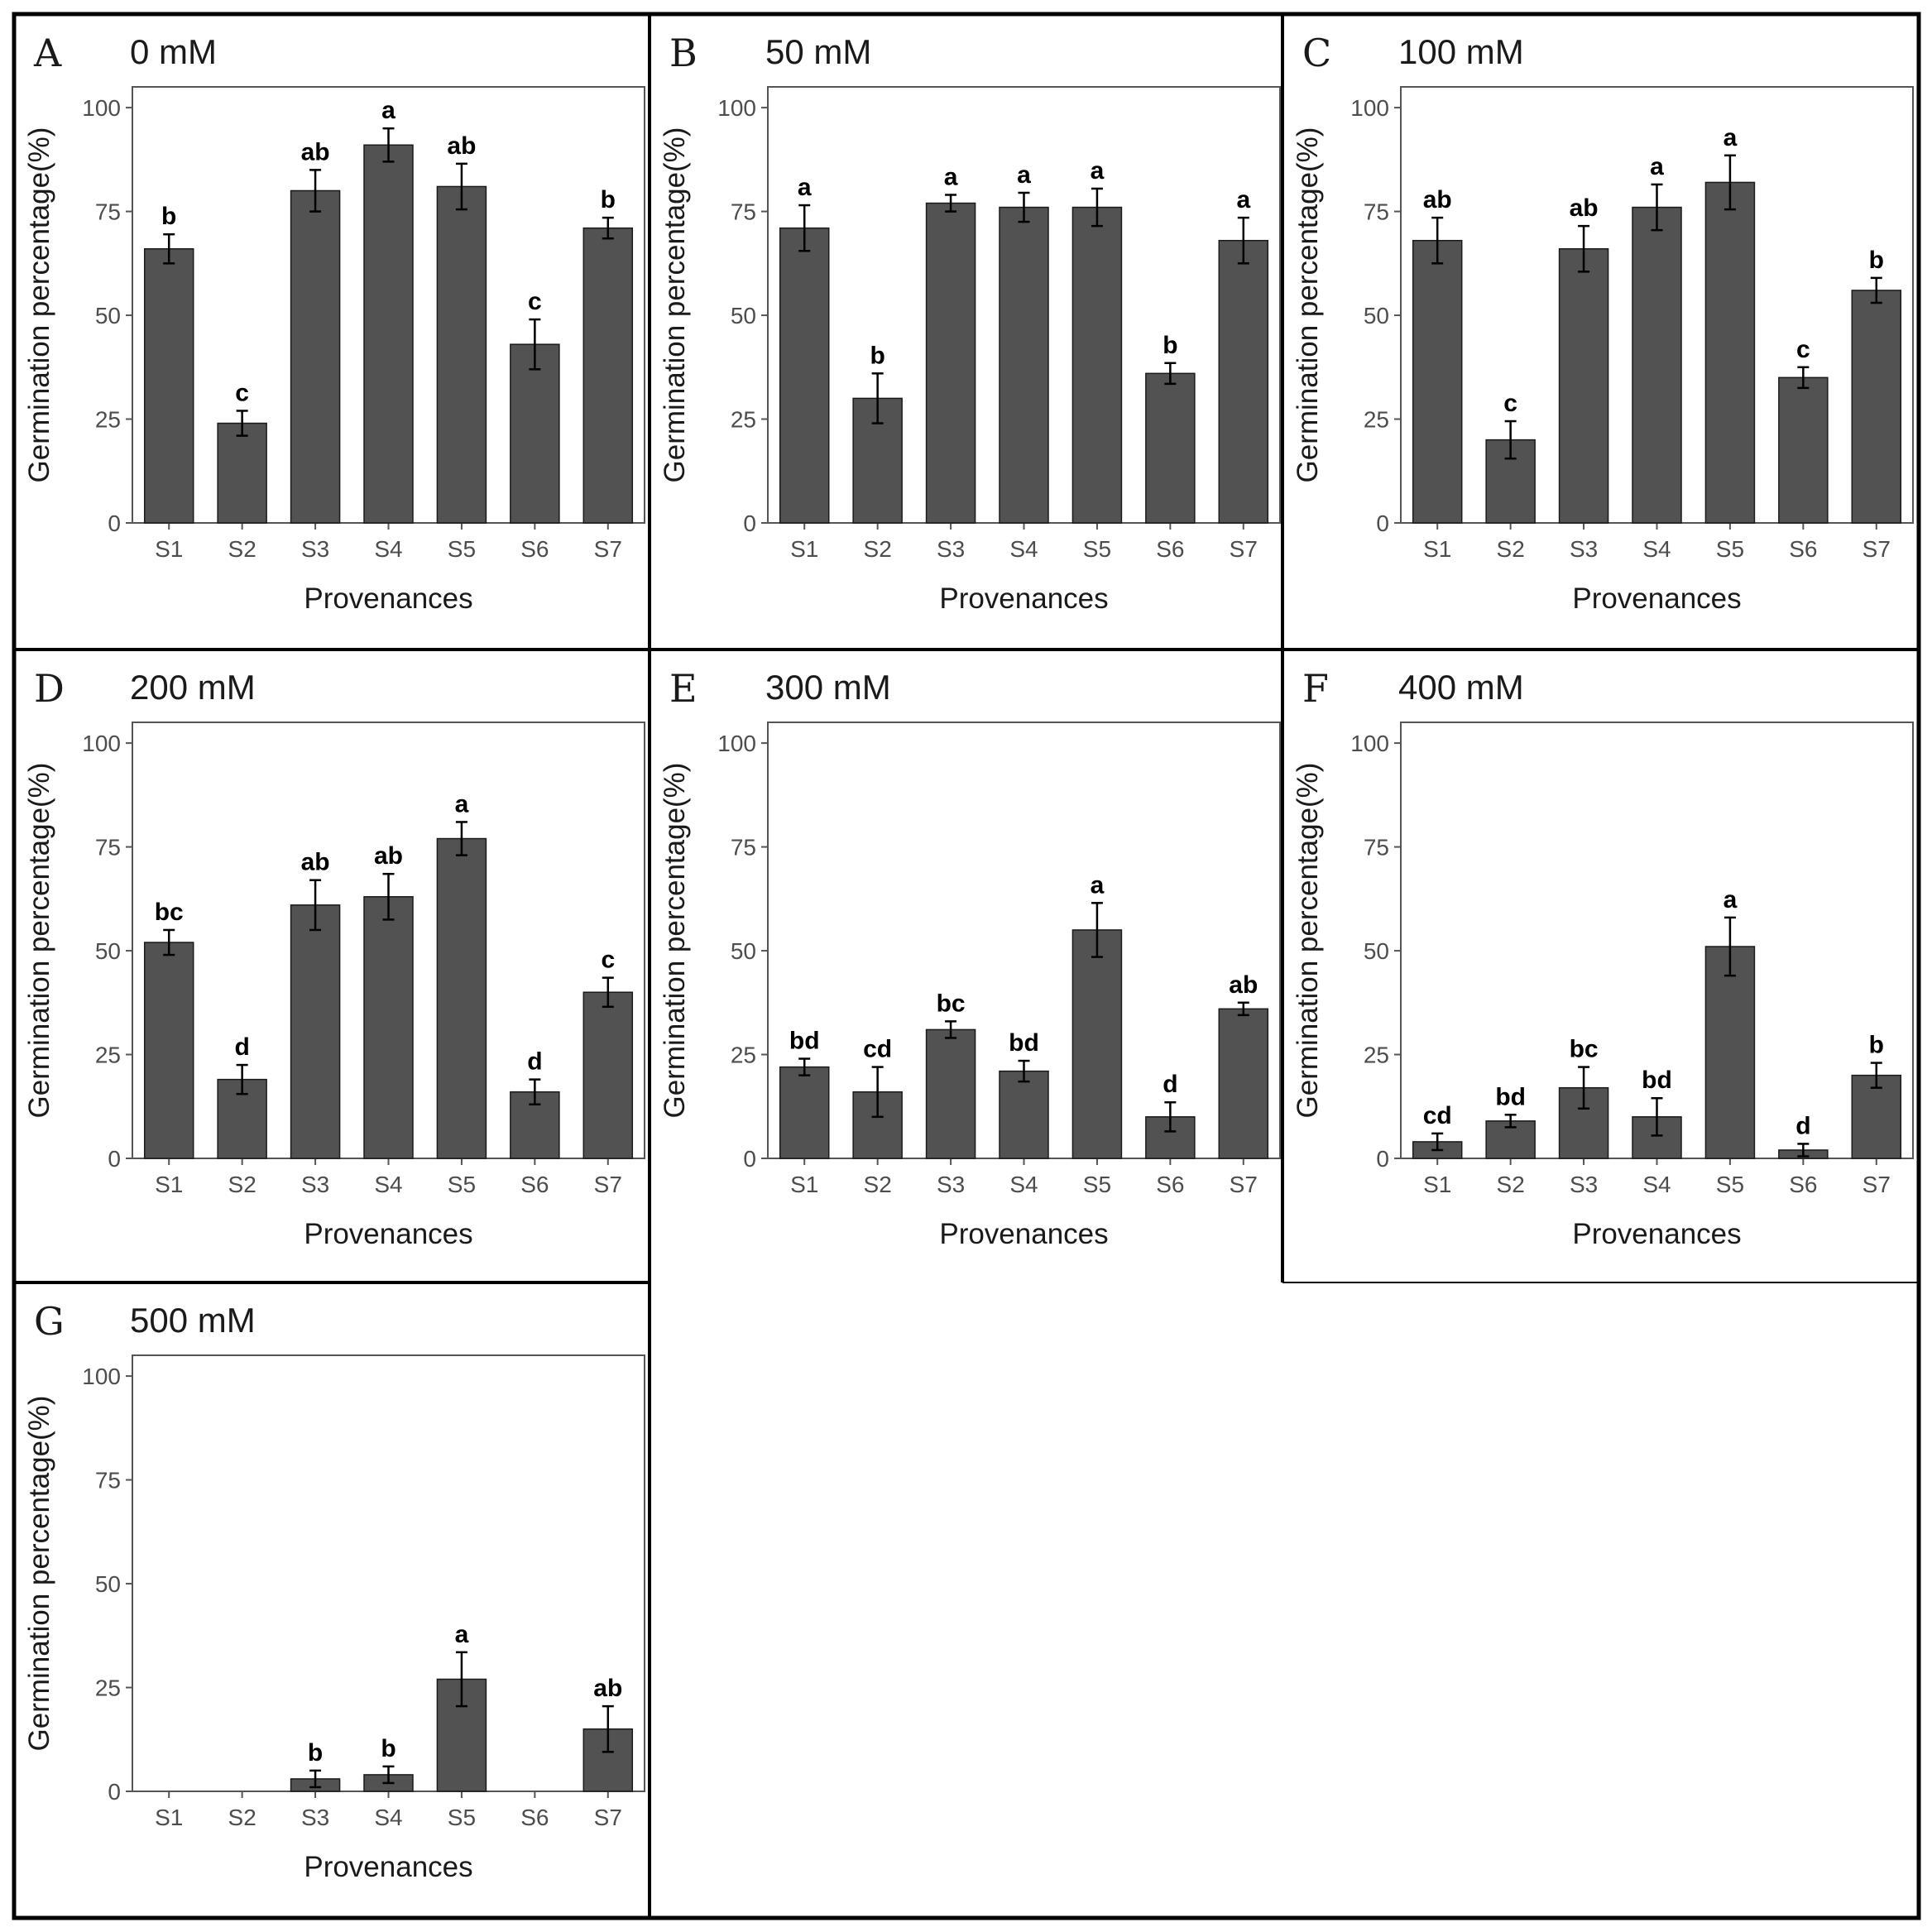 This screenshot has width=1932, height=1932. I want to click on error-bar-s2, so click(242, 424).